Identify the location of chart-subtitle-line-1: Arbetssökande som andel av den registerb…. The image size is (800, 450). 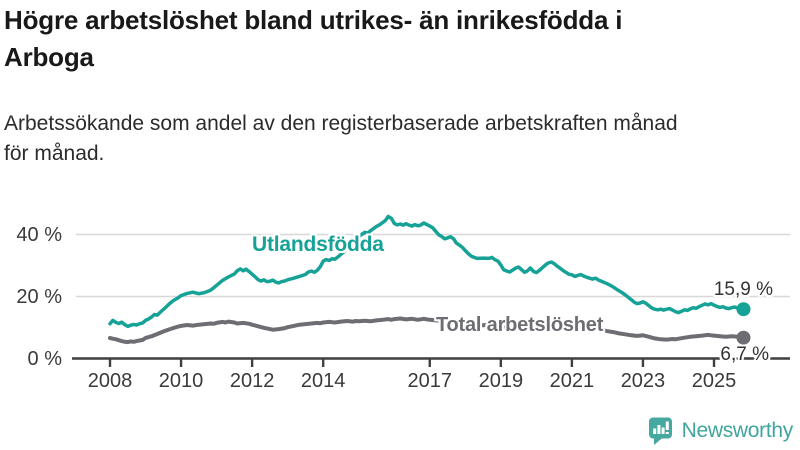
(341, 123).